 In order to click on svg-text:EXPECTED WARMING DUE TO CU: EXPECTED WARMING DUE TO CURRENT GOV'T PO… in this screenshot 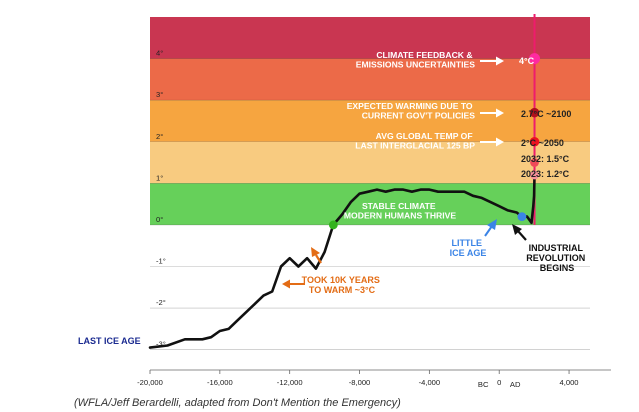, I will do `click(411, 111)`.